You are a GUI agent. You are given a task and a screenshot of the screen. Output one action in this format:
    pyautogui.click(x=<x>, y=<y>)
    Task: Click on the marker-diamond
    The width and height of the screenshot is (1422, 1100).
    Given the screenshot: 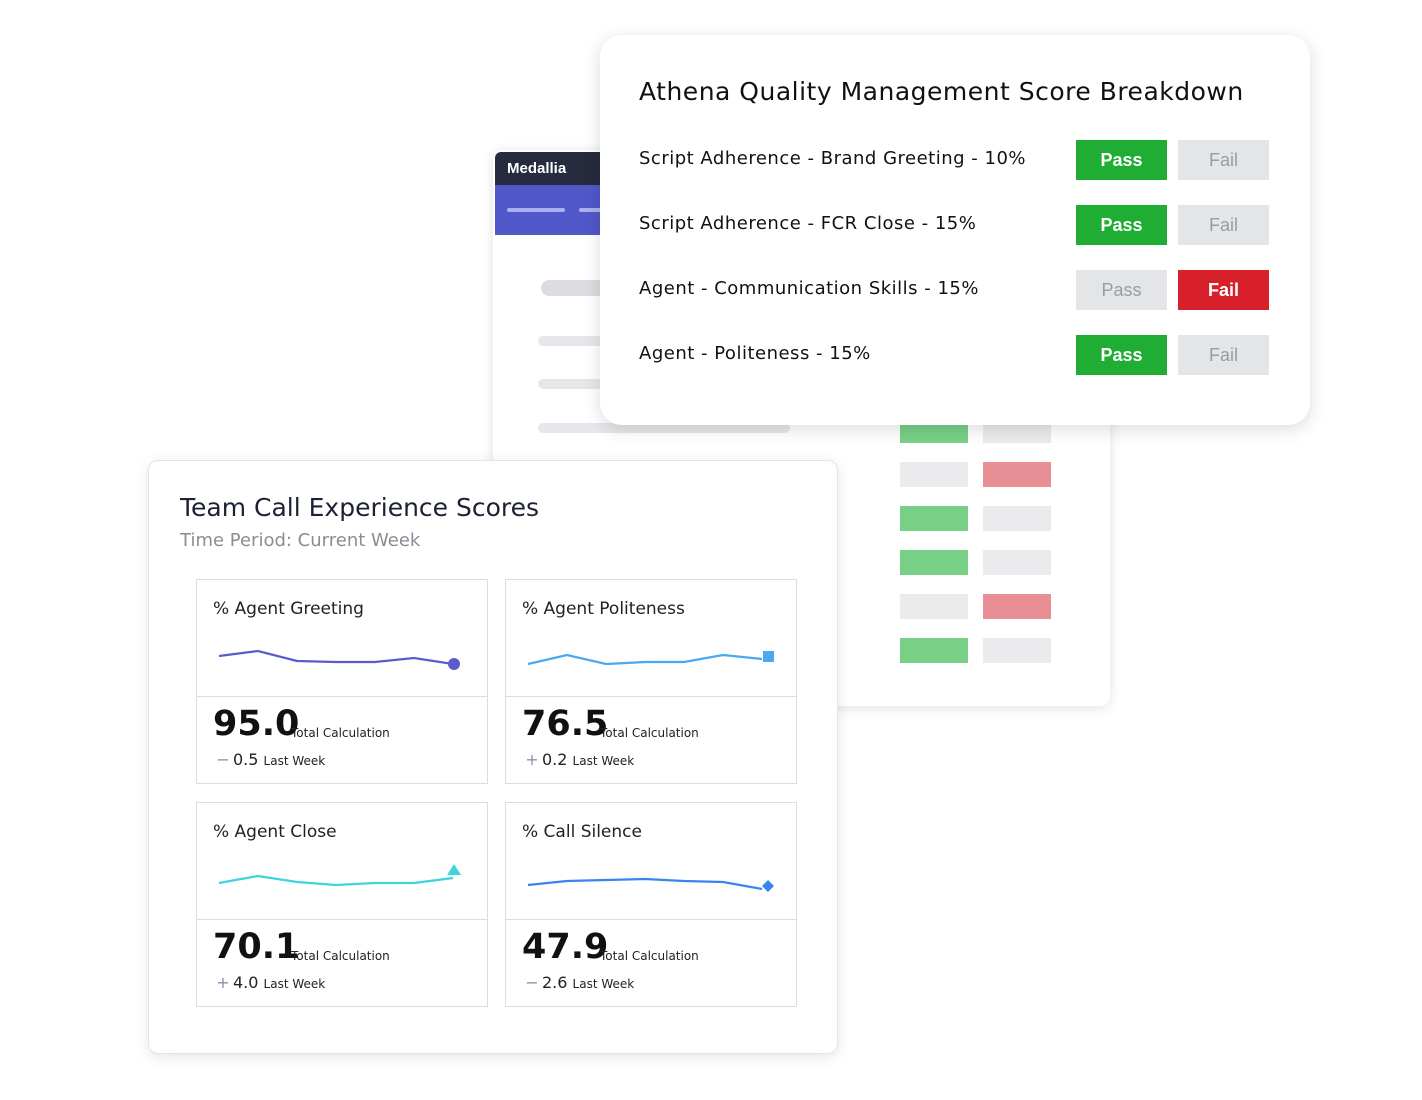 What is the action you would take?
    pyautogui.click(x=768, y=886)
    